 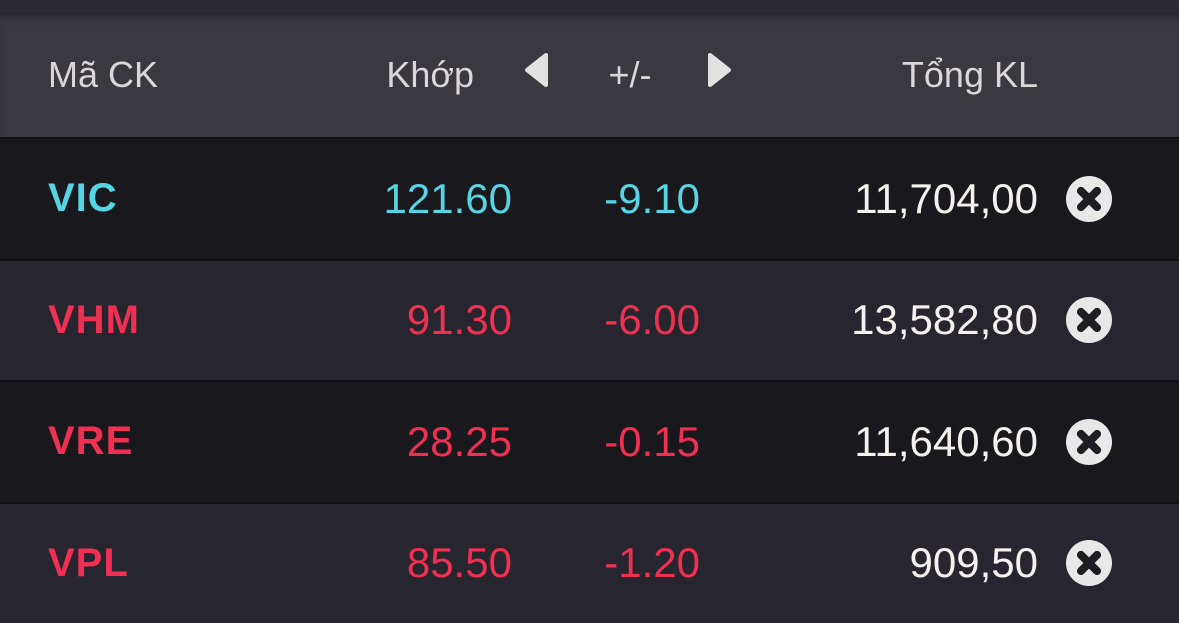 I want to click on column-header-change: +/-, so click(x=630, y=74).